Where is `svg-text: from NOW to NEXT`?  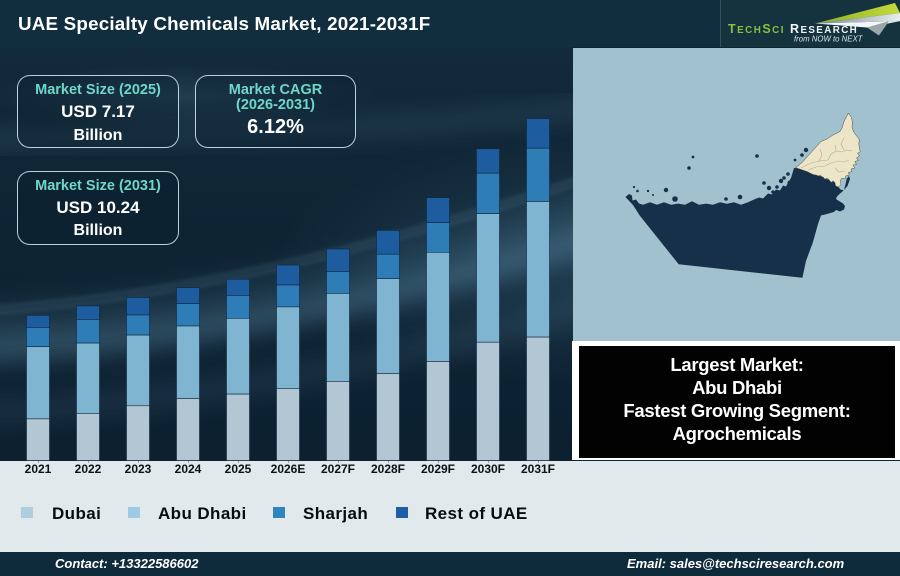 svg-text: from NOW to NEXT is located at coordinates (829, 39).